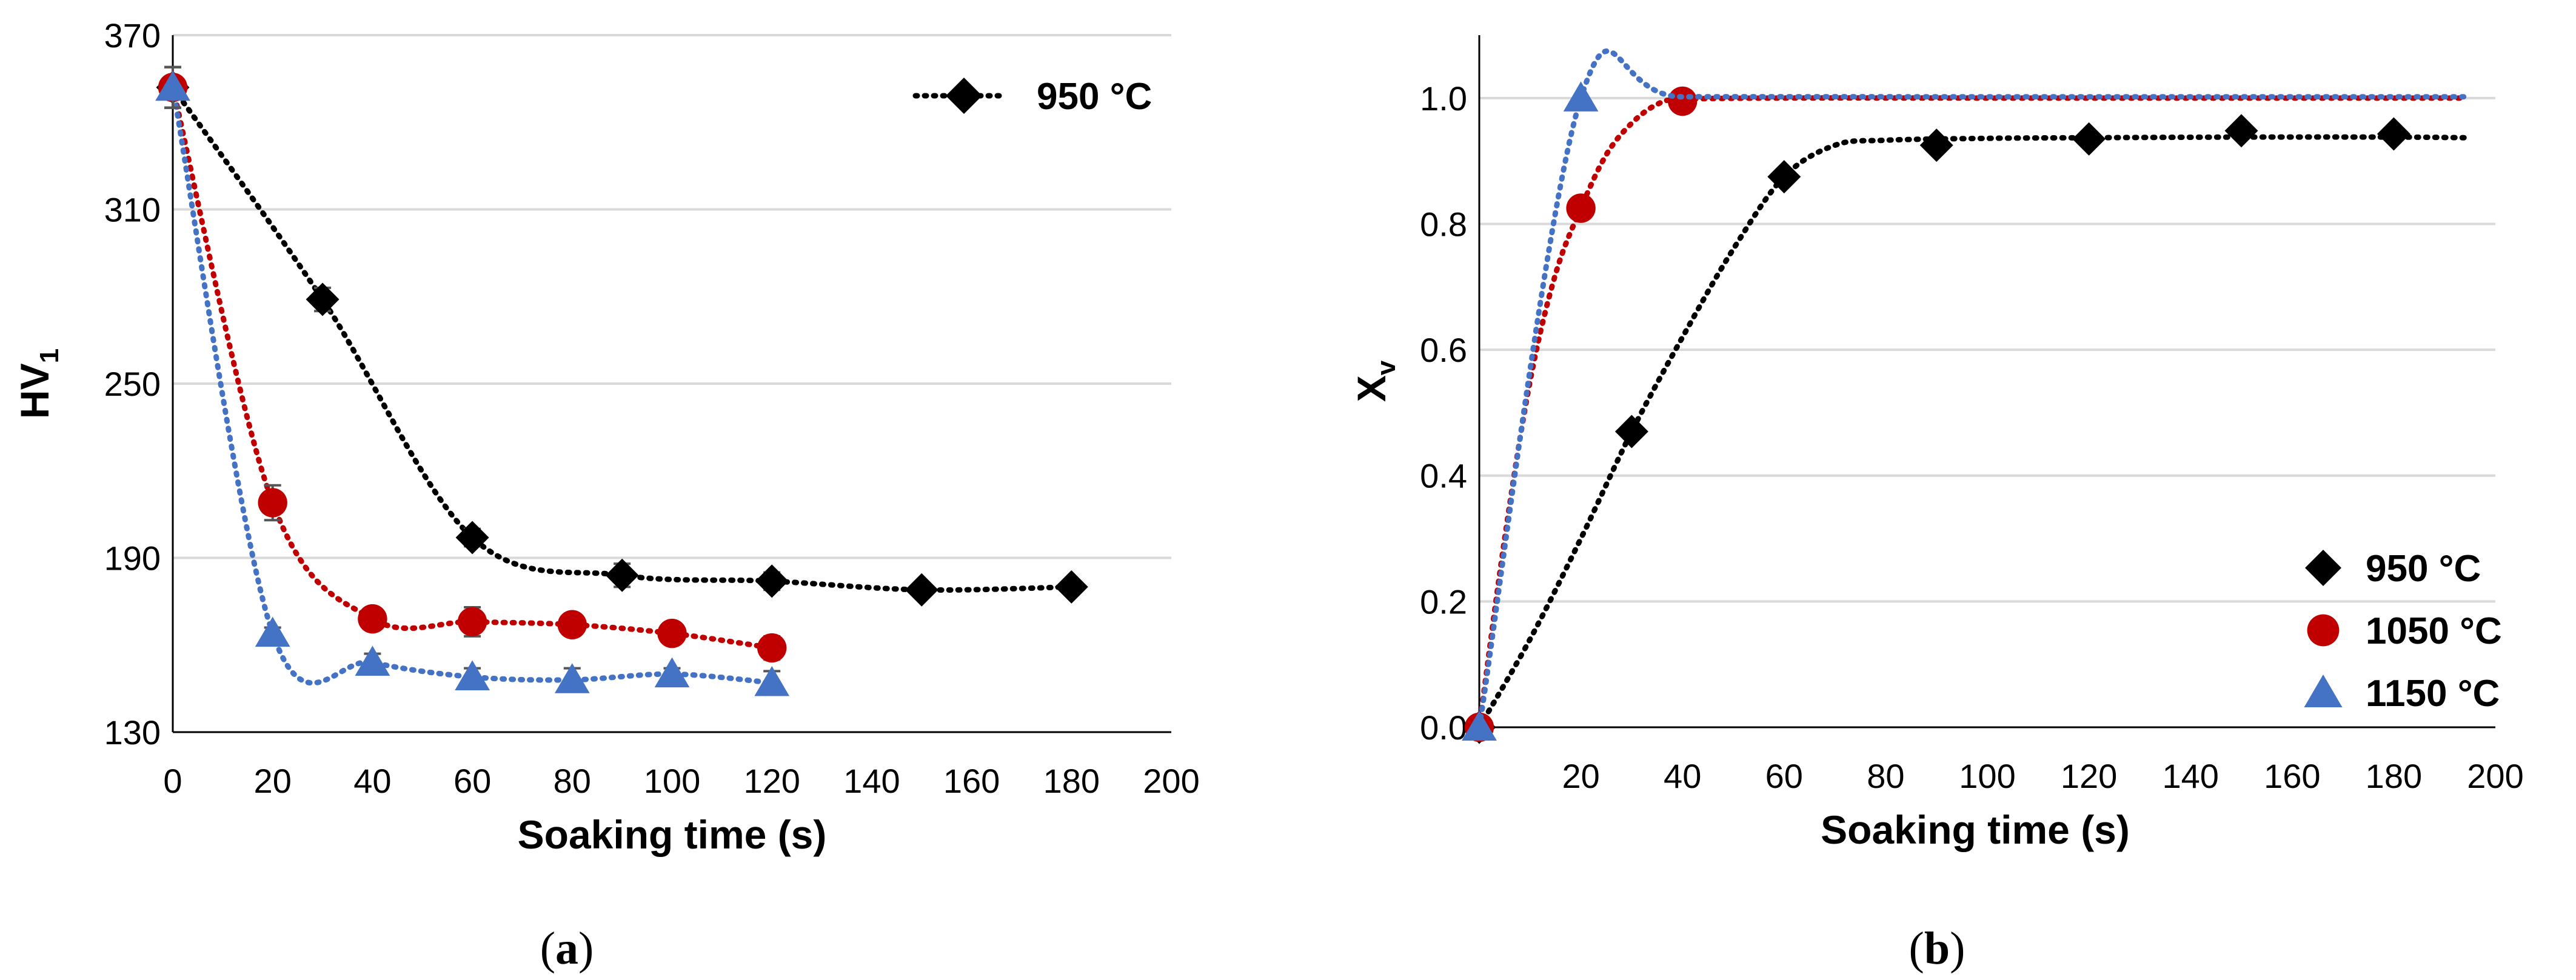 The width and height of the screenshot is (2576, 980). Describe the element at coordinates (172, 781) in the screenshot. I see `x-tick-label: 0` at that location.